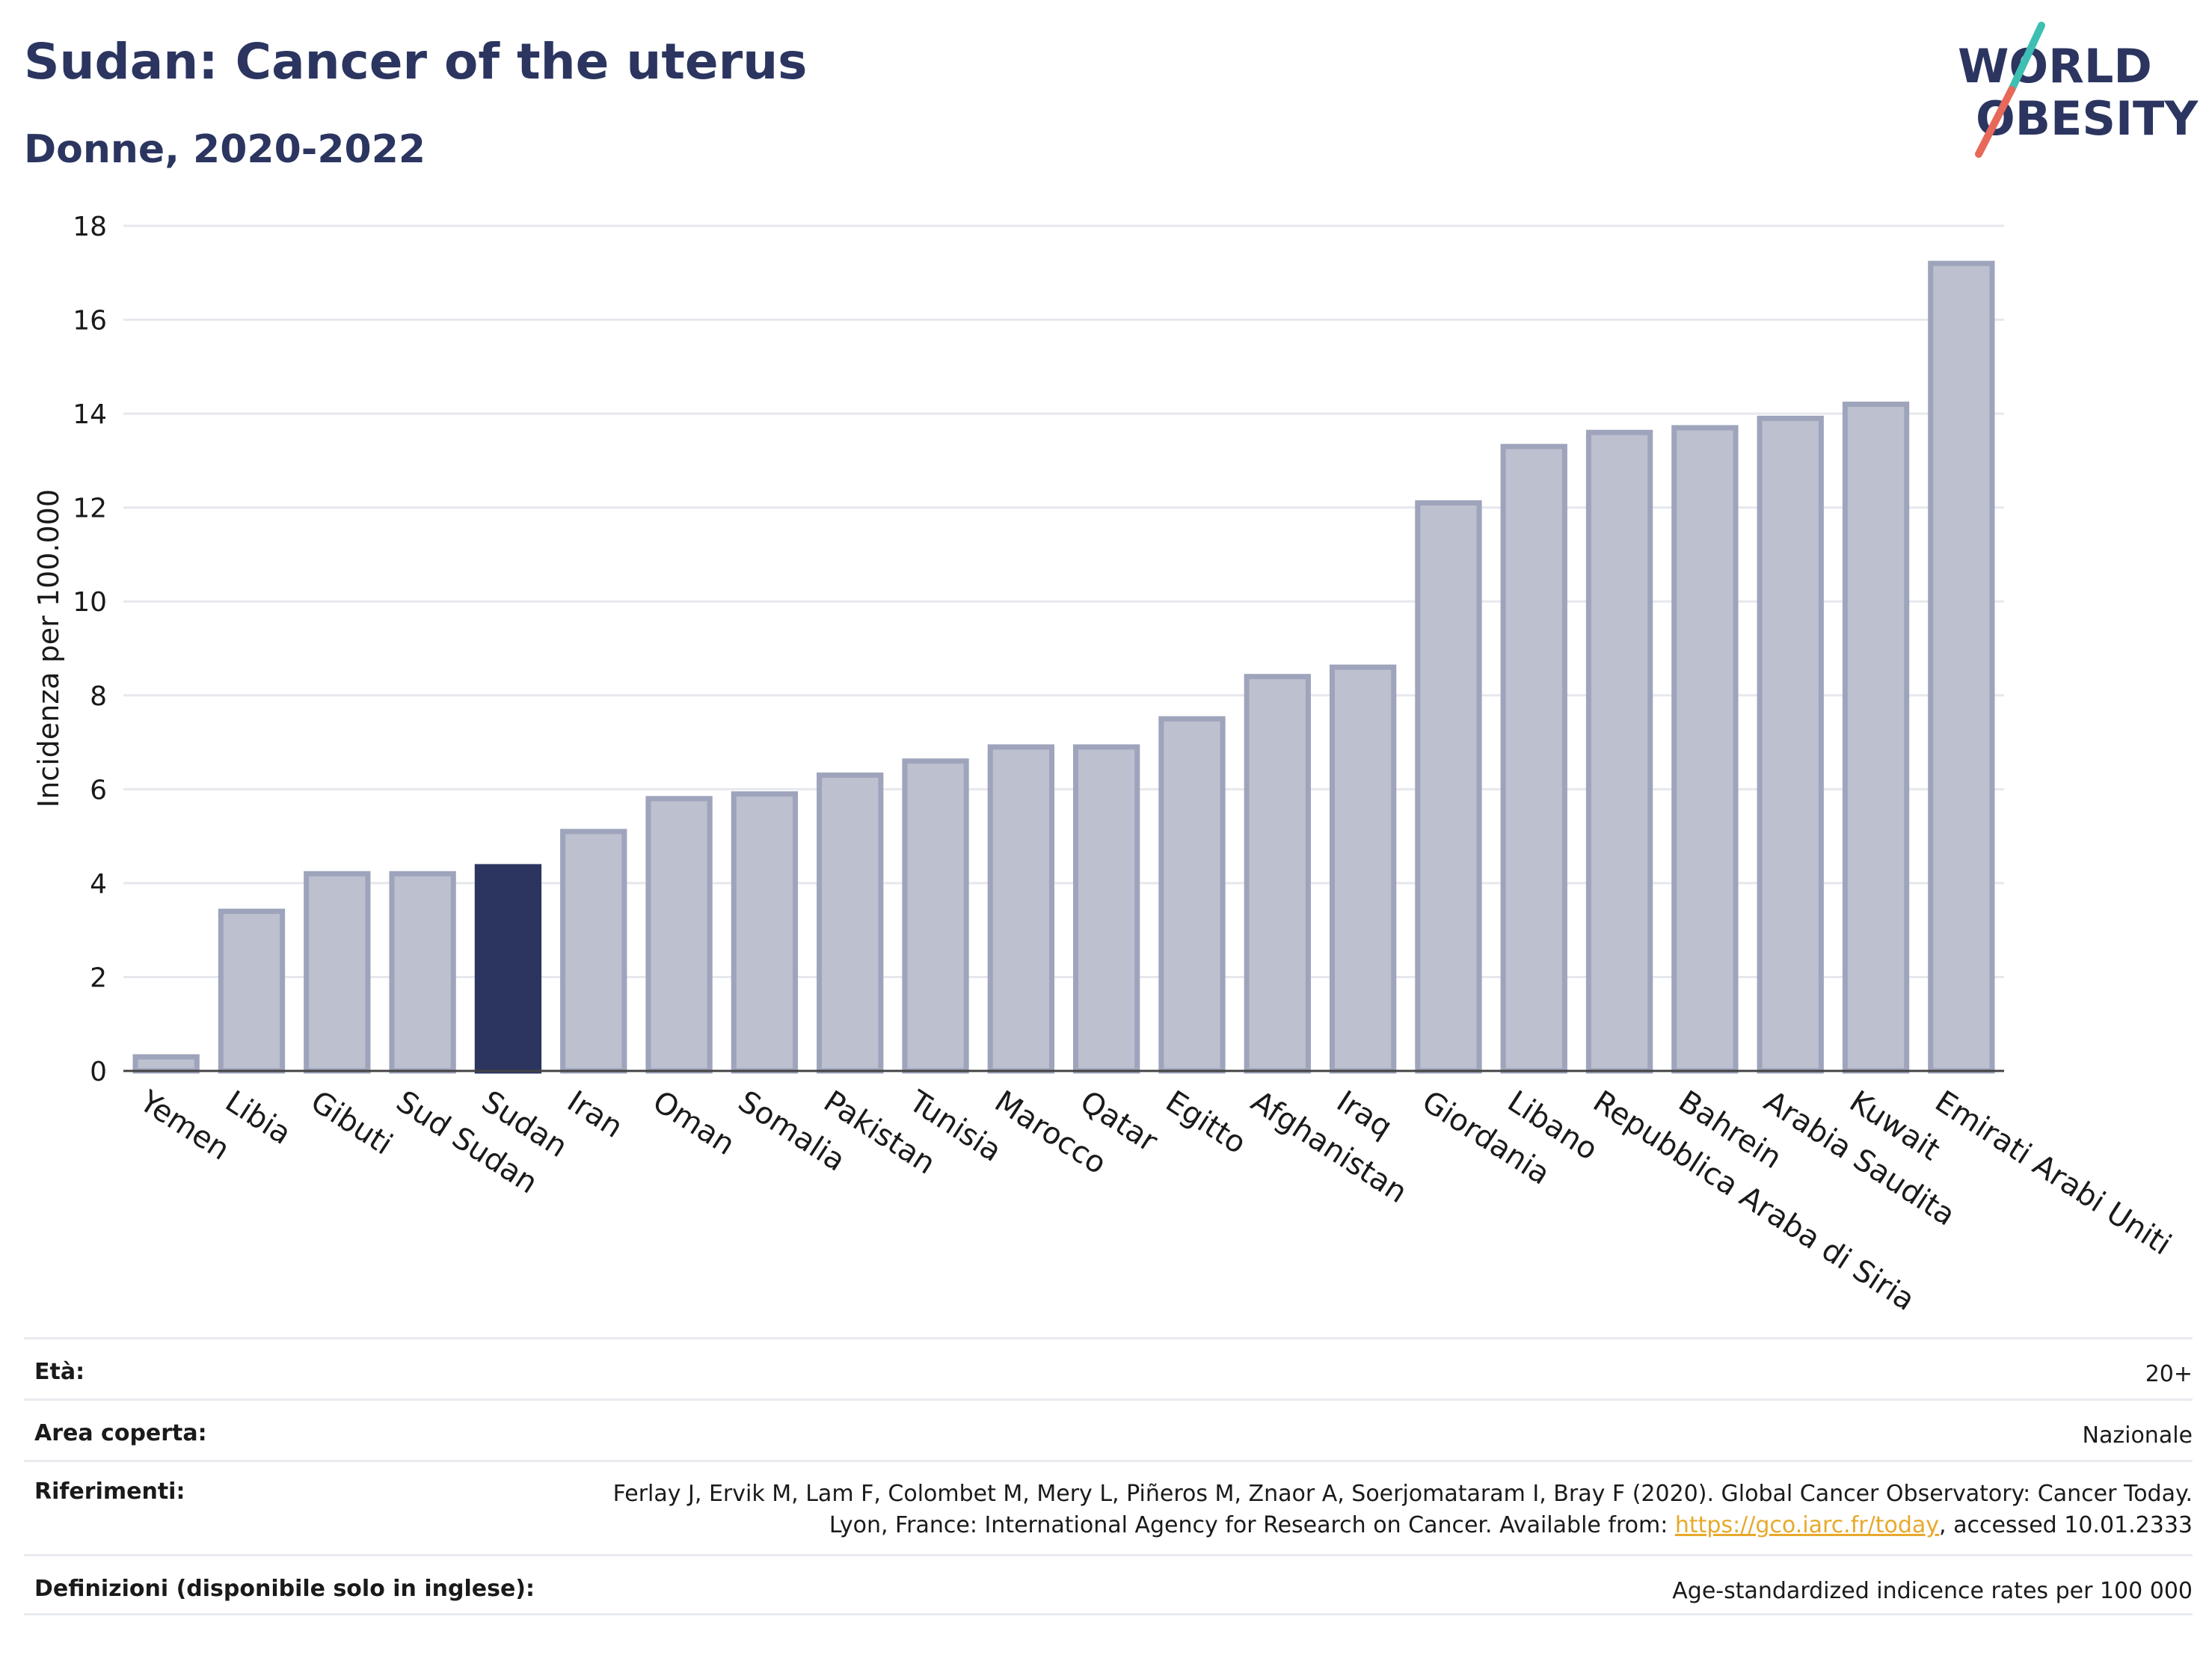 The image size is (2212, 1655). I want to click on bar-pakistan, so click(850, 923).